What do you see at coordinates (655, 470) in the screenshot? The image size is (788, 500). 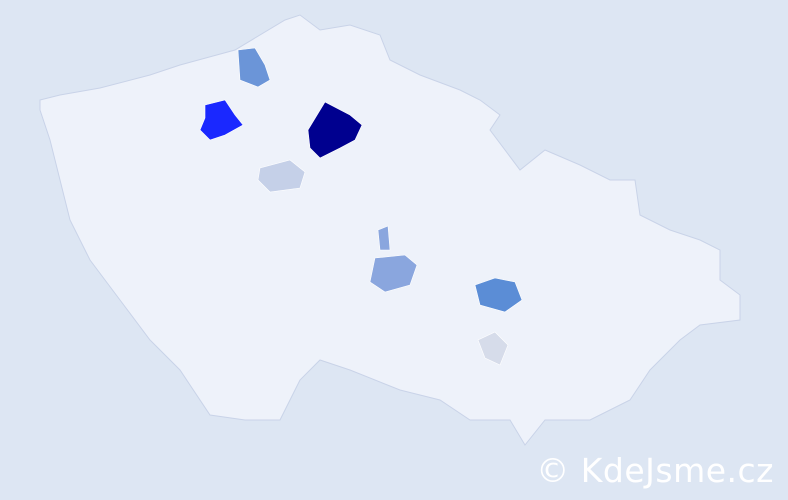 I see `watermark: © KdeJsme.cz` at bounding box center [655, 470].